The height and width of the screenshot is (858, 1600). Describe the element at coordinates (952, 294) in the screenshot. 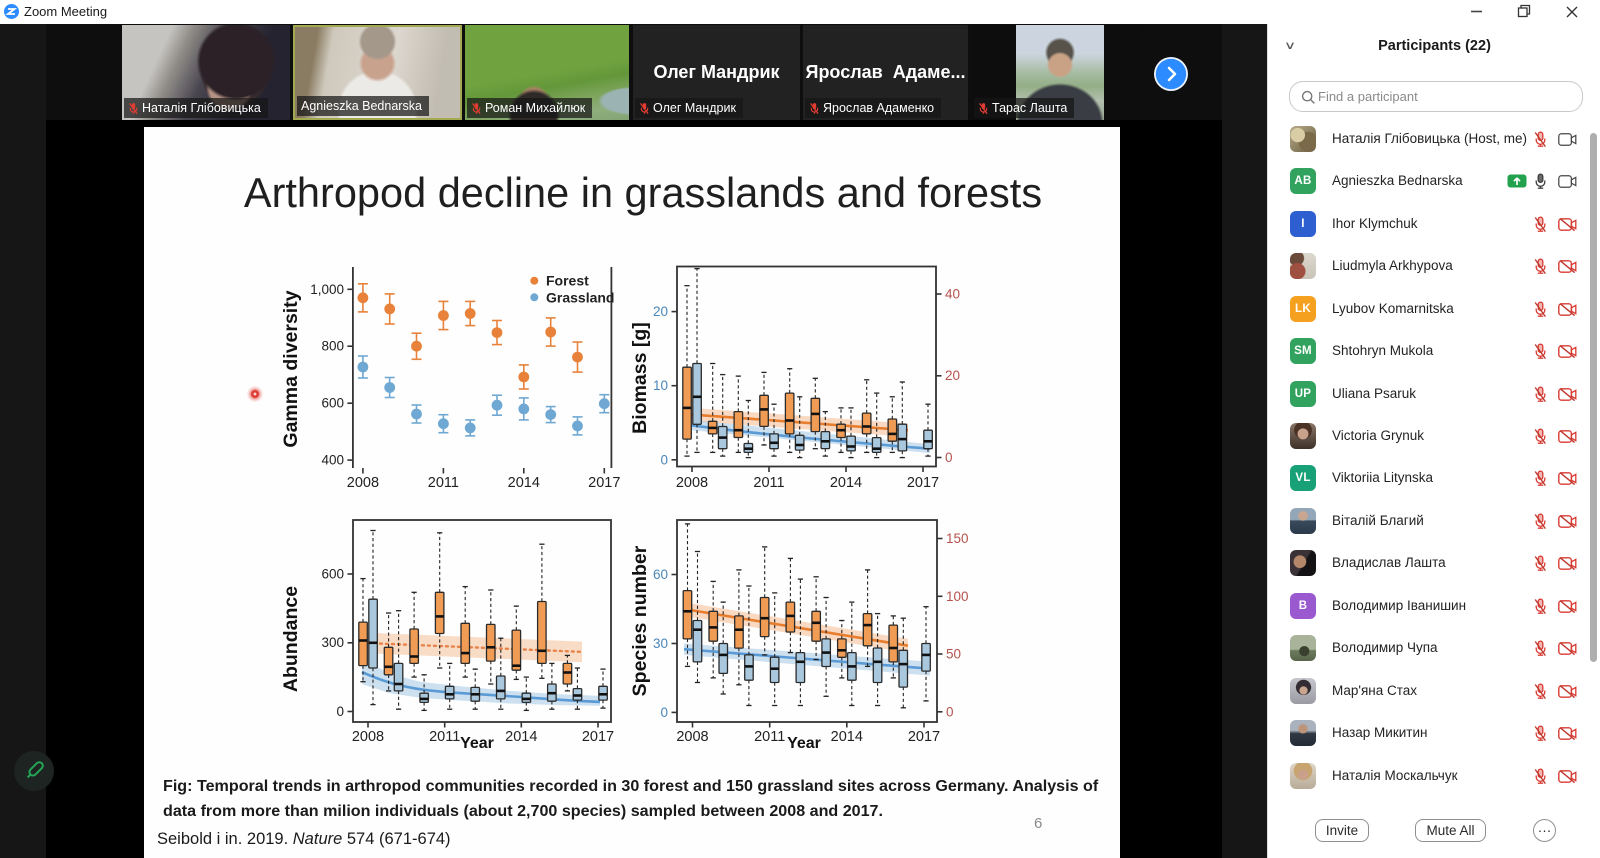

I see `svg-text: 40` at that location.